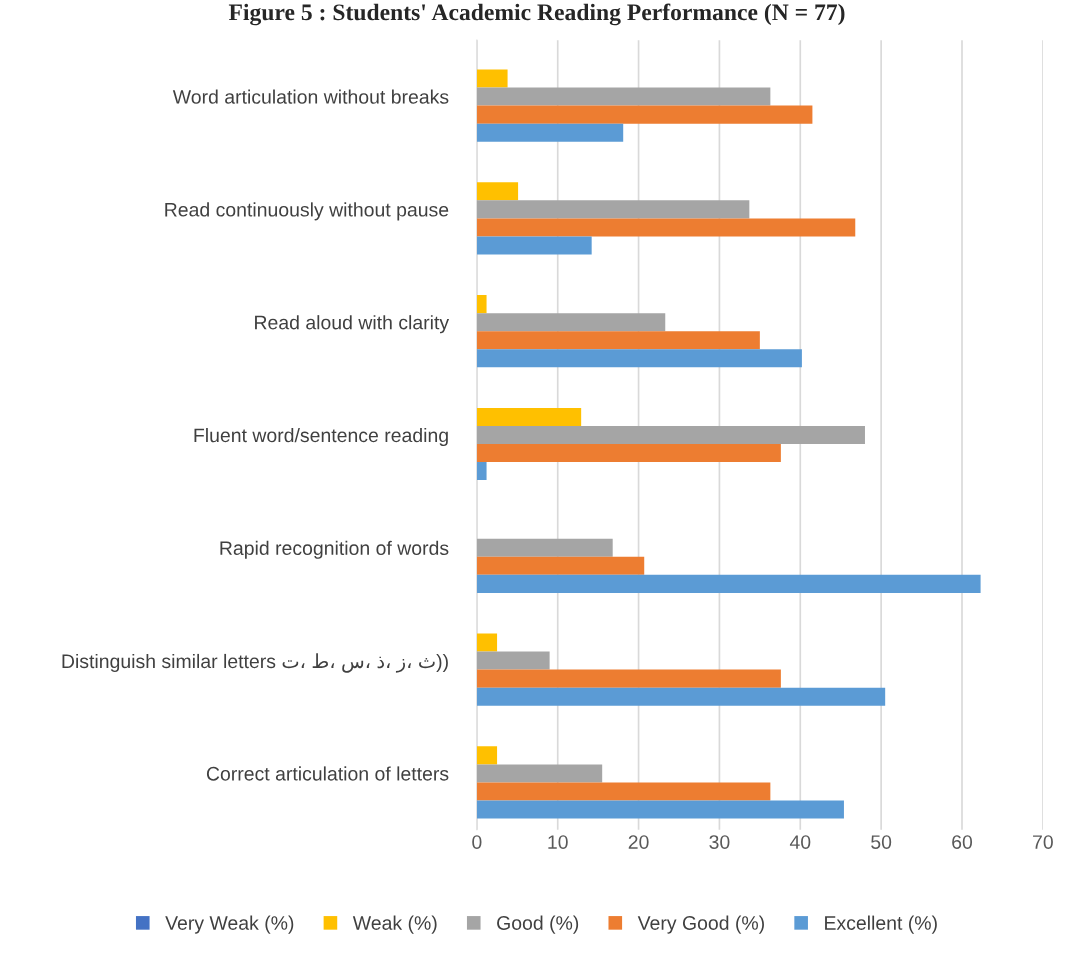 This screenshot has width=1074, height=956. Describe the element at coordinates (558, 842) in the screenshot. I see `x-tick-label: 10` at that location.